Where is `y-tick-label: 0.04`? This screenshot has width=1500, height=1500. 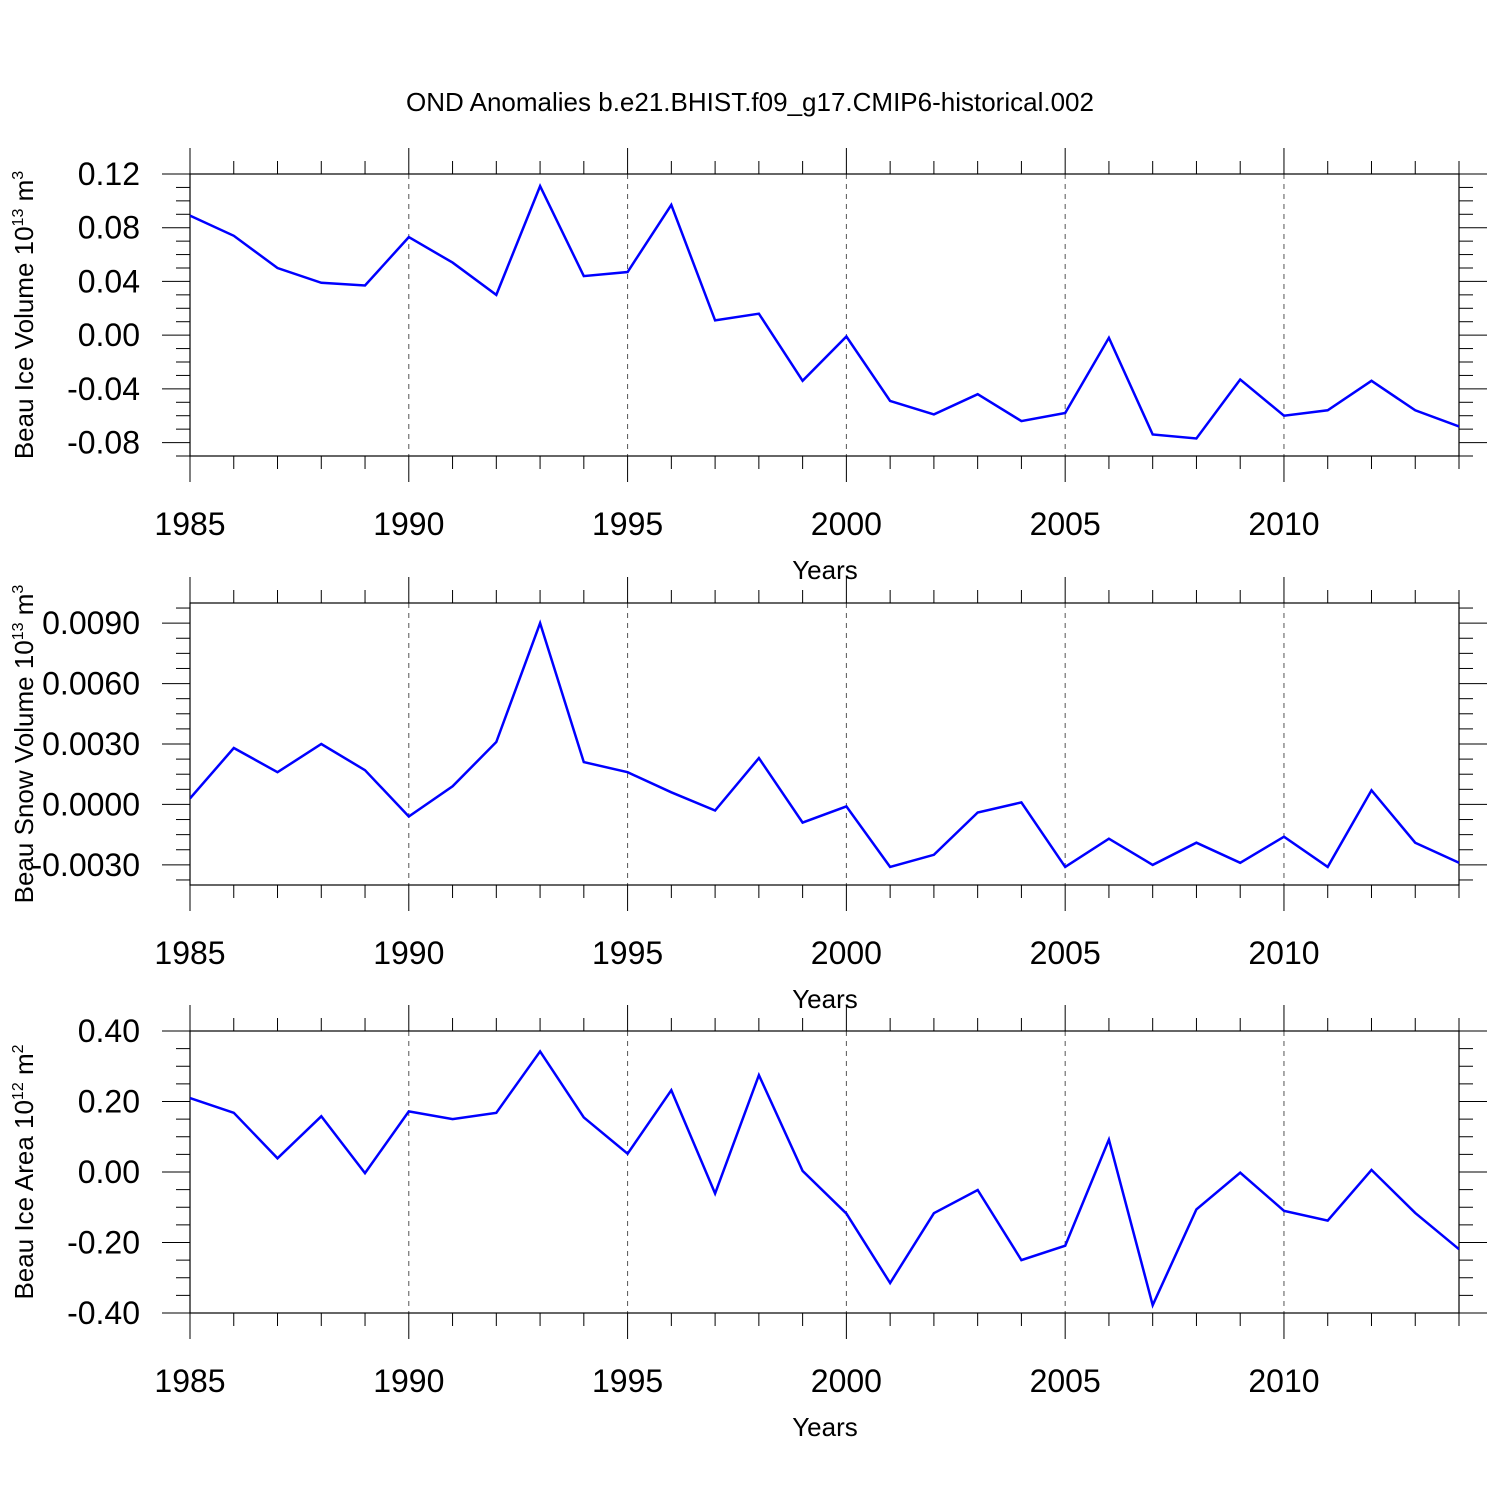 y-tick-label: 0.04 is located at coordinates (109, 281).